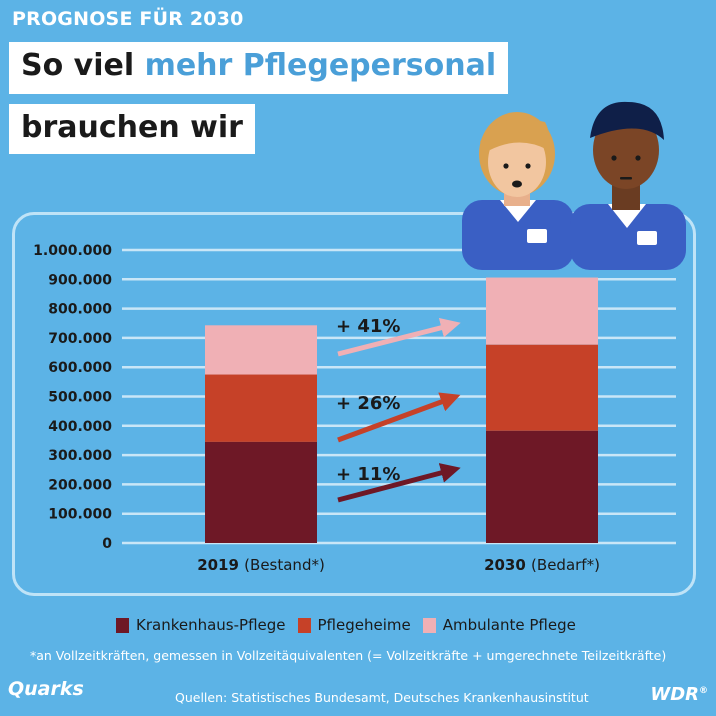 This screenshot has width=716, height=716. I want to click on x-axis-labels: 2019 (Bestand*) 2030 (Bedarf*), so click(398, 565).